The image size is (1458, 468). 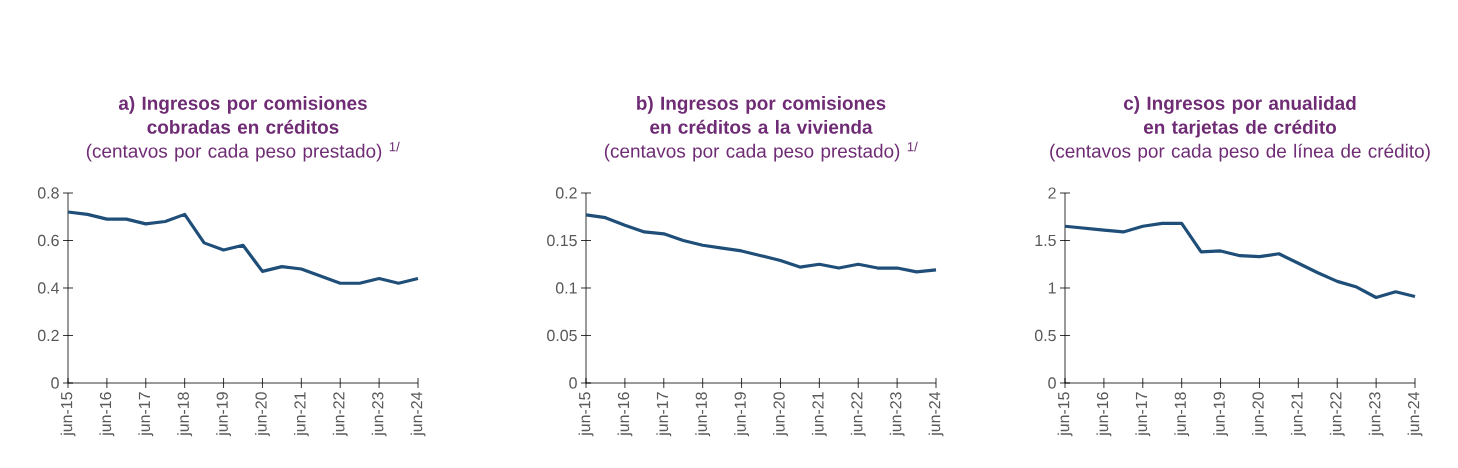 I want to click on y-tick-label: 0.15, so click(x=562, y=240).